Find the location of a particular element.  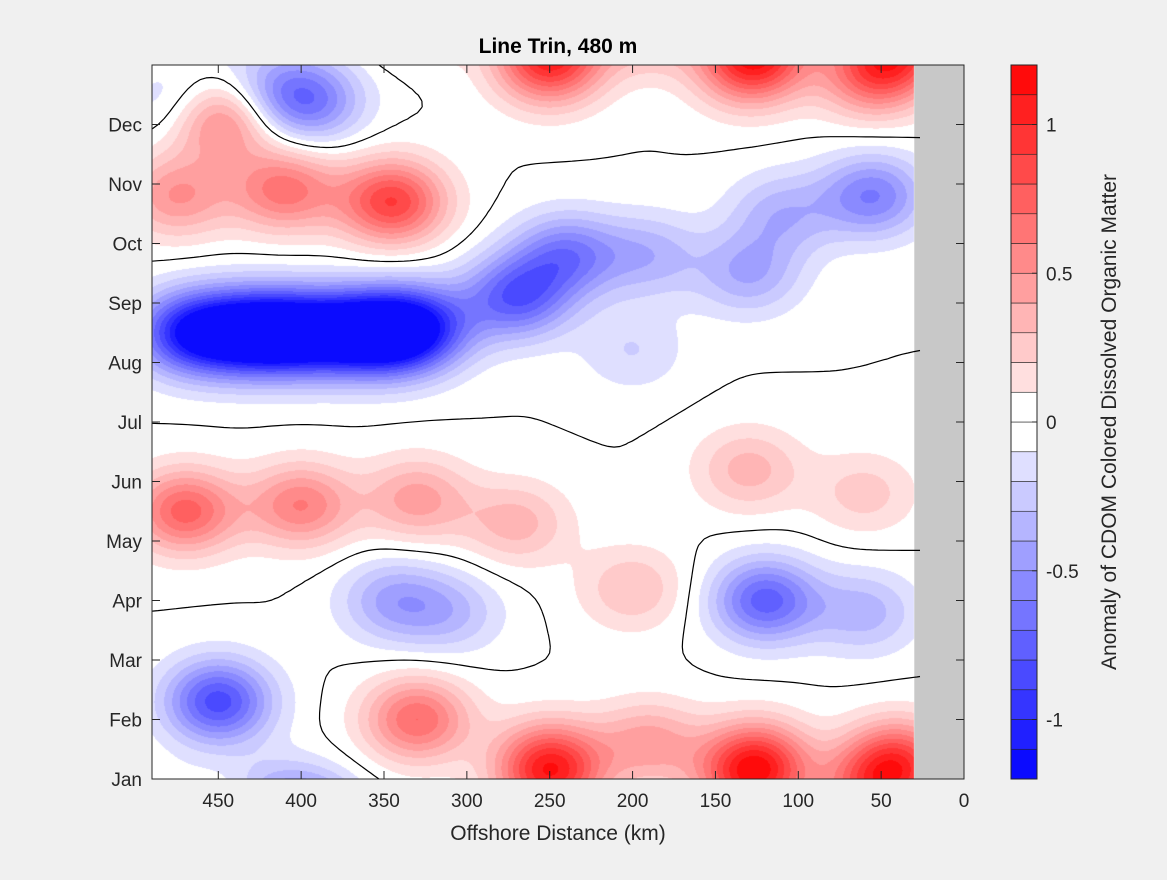

colorbar-tick-label: 0.5 is located at coordinates (1059, 274).